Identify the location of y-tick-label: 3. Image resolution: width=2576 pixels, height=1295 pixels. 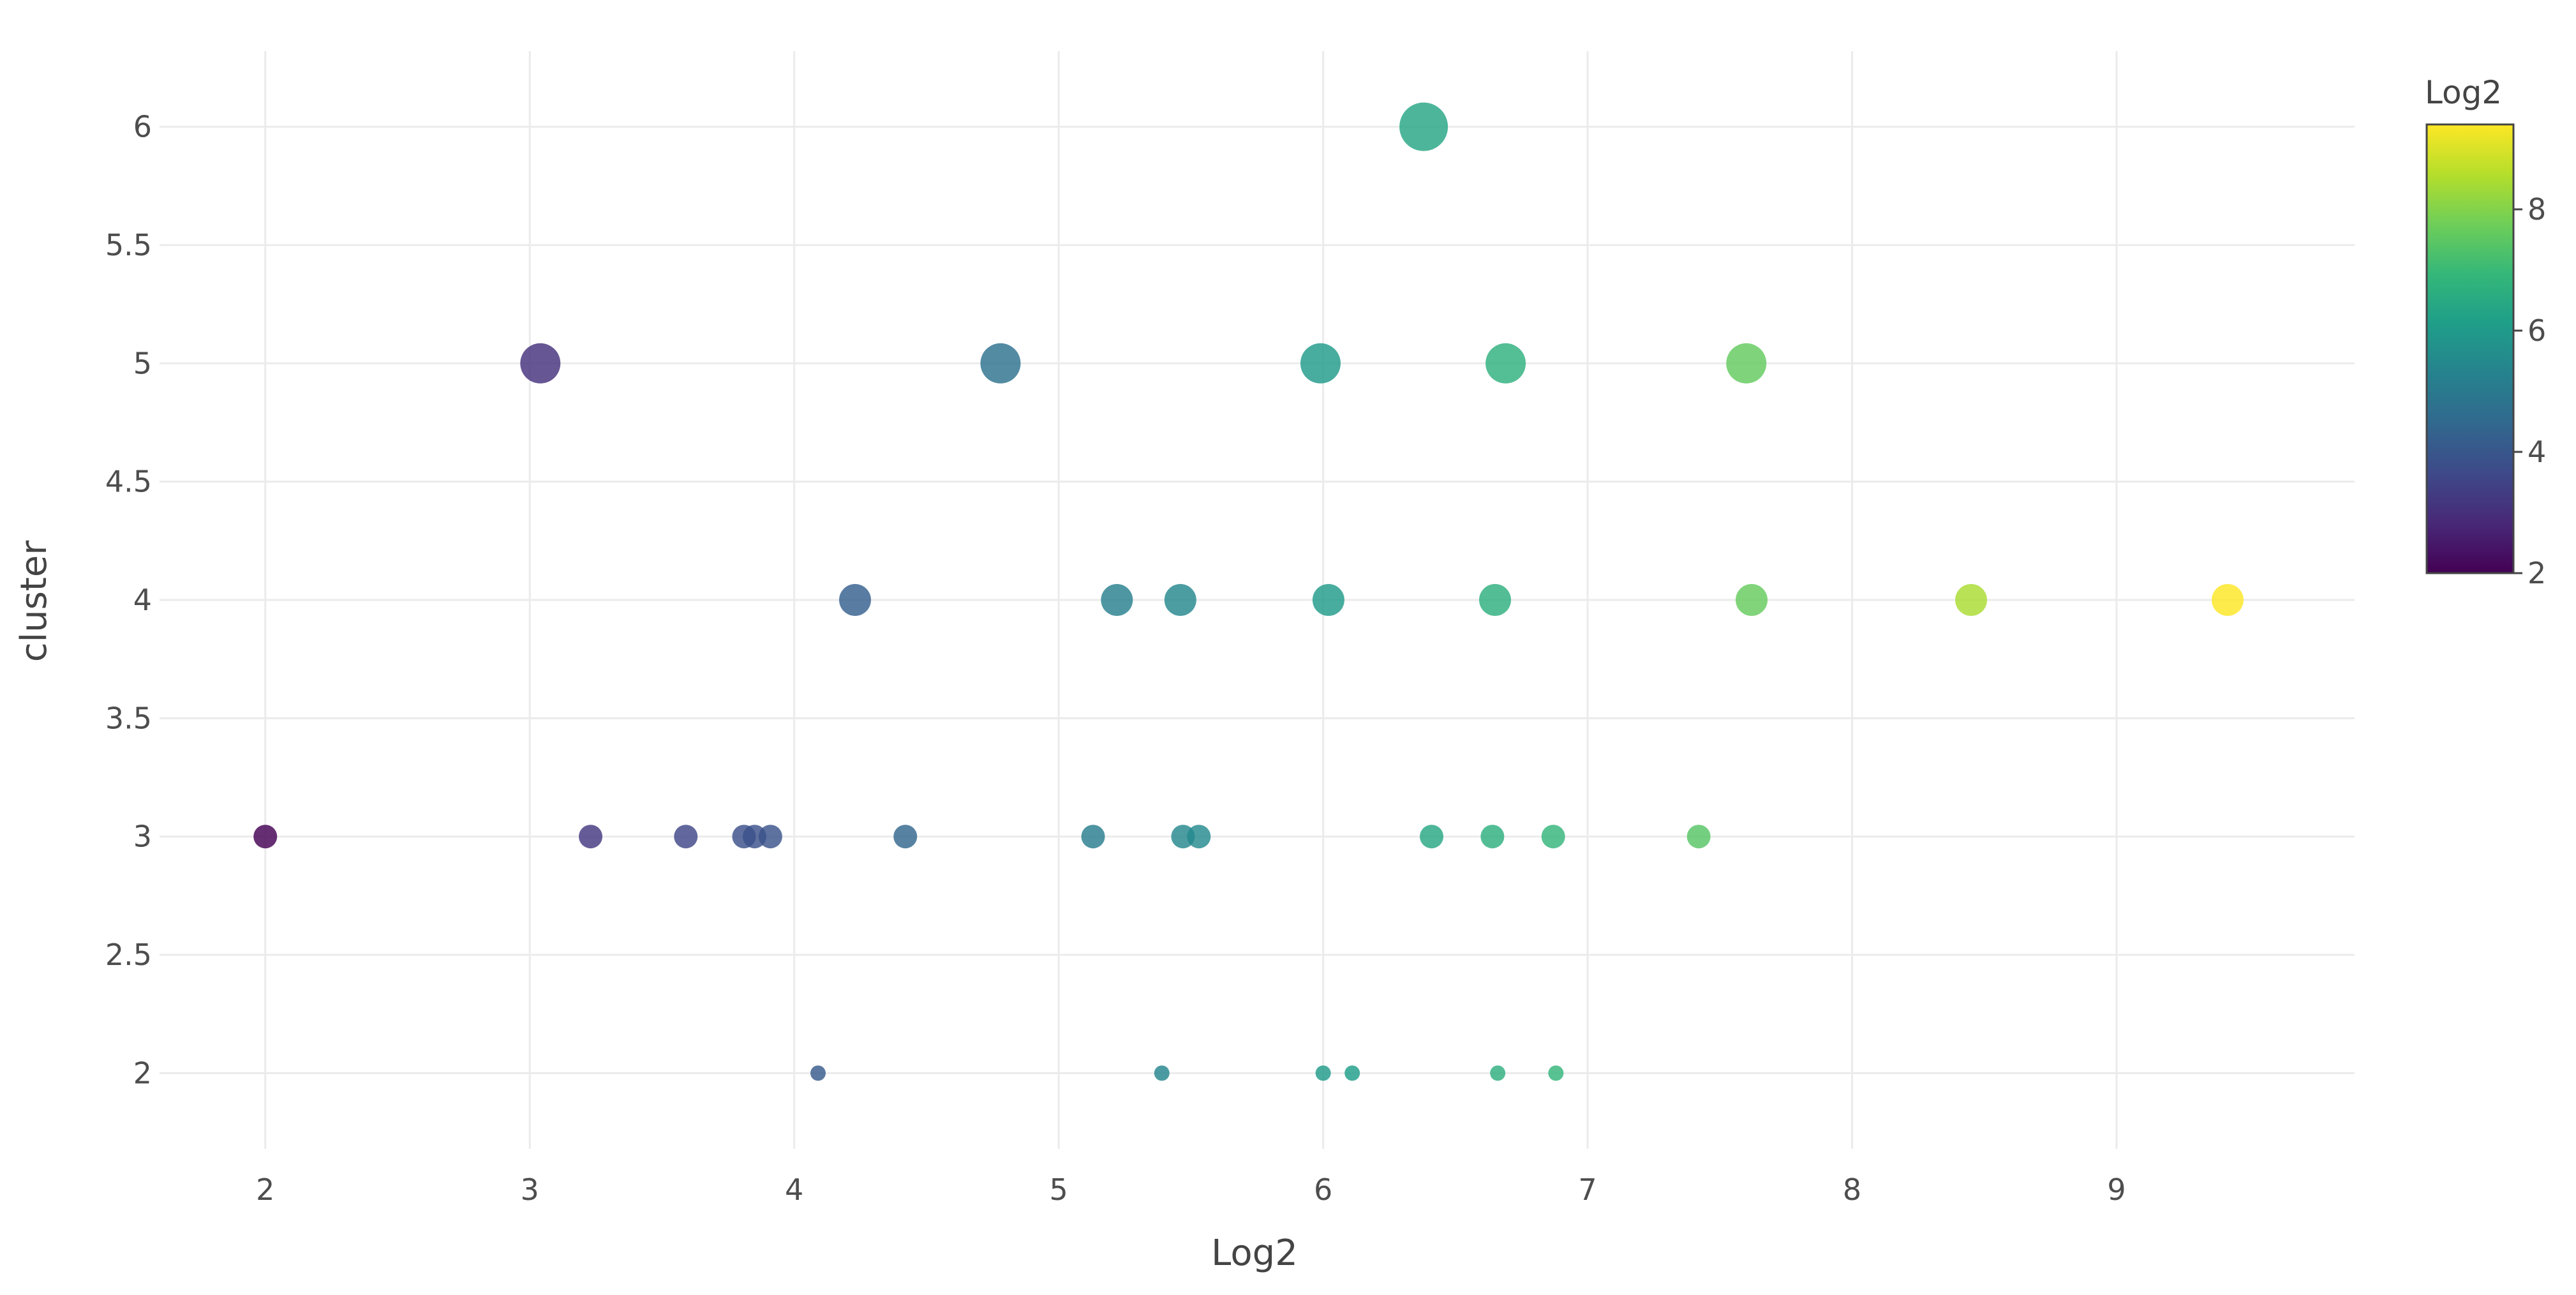
(142, 837).